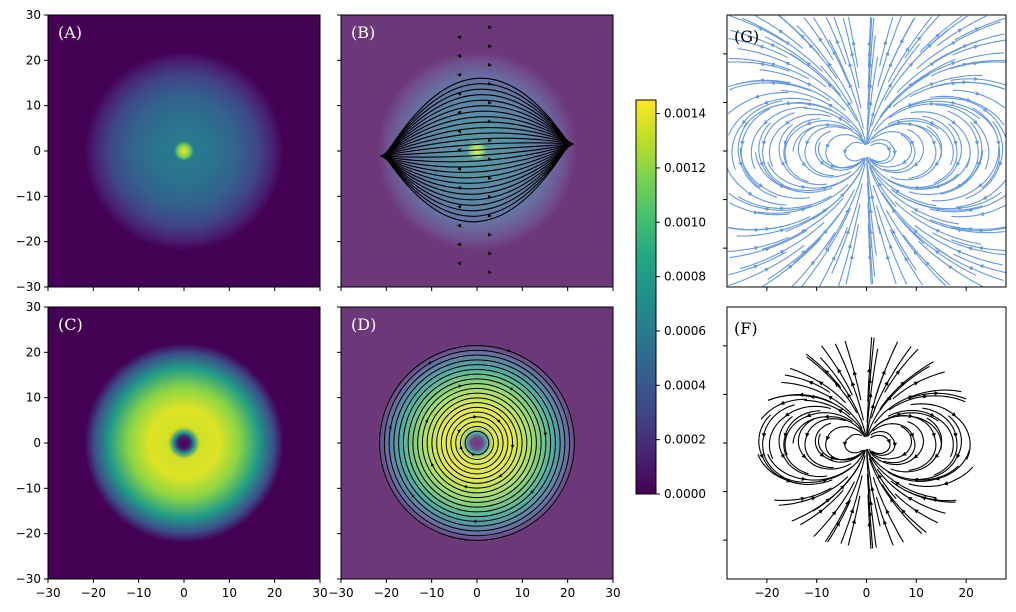 The width and height of the screenshot is (1016, 612). Describe the element at coordinates (184, 443) in the screenshot. I see `panel-c` at that location.